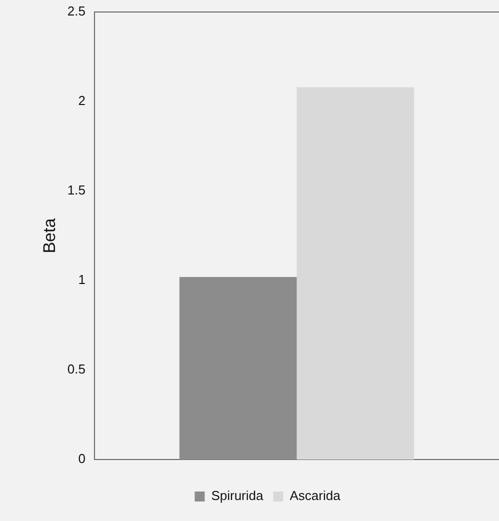  I want to click on y-tick-label: 1, so click(82, 280).